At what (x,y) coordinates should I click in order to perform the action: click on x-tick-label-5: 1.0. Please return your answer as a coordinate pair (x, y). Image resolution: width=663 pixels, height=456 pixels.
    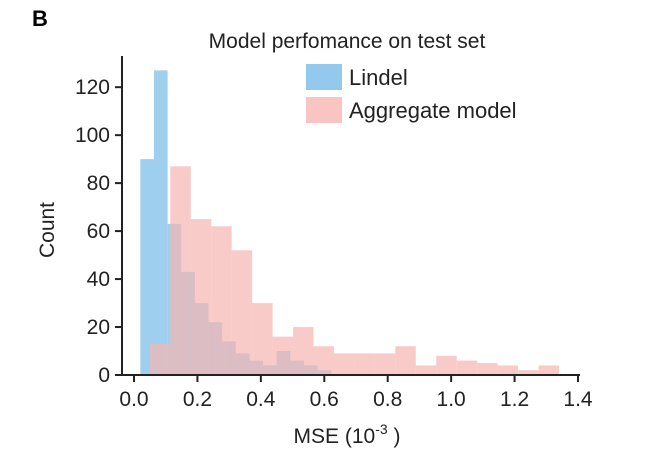
    Looking at the image, I should click on (451, 399).